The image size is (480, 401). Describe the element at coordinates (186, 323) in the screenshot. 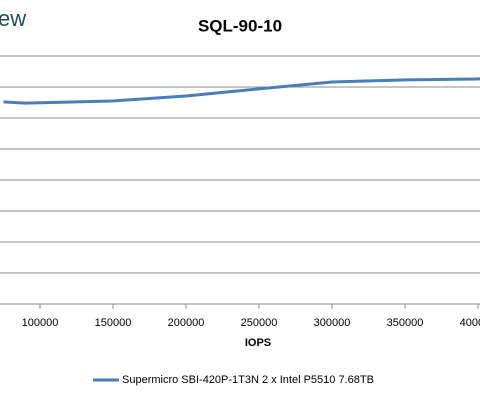

I see `x-tick-label: 200000` at that location.